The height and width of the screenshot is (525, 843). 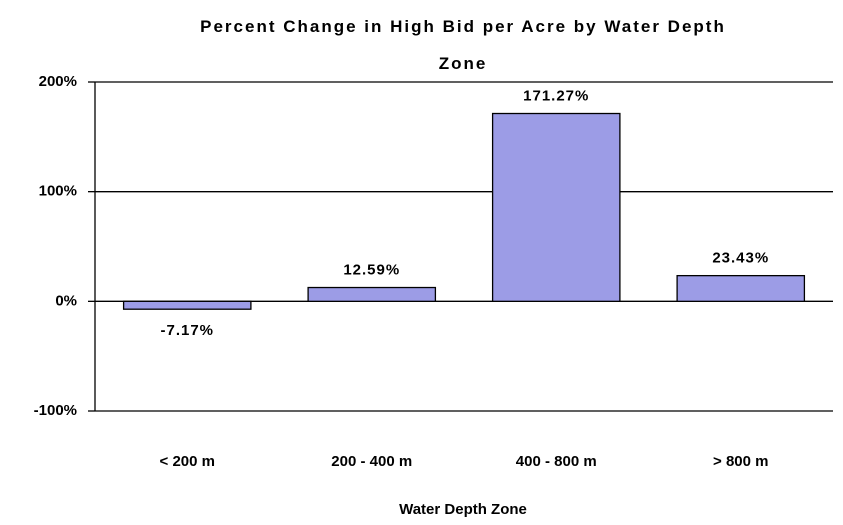 I want to click on y-tick-label: 200%, so click(x=58, y=81).